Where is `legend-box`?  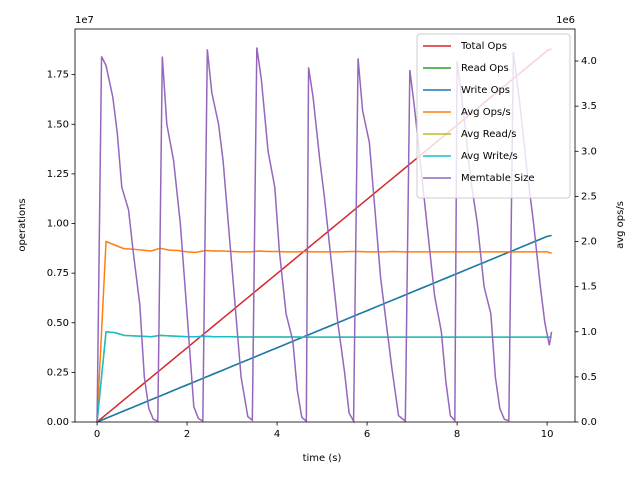
legend-box is located at coordinates (493, 116).